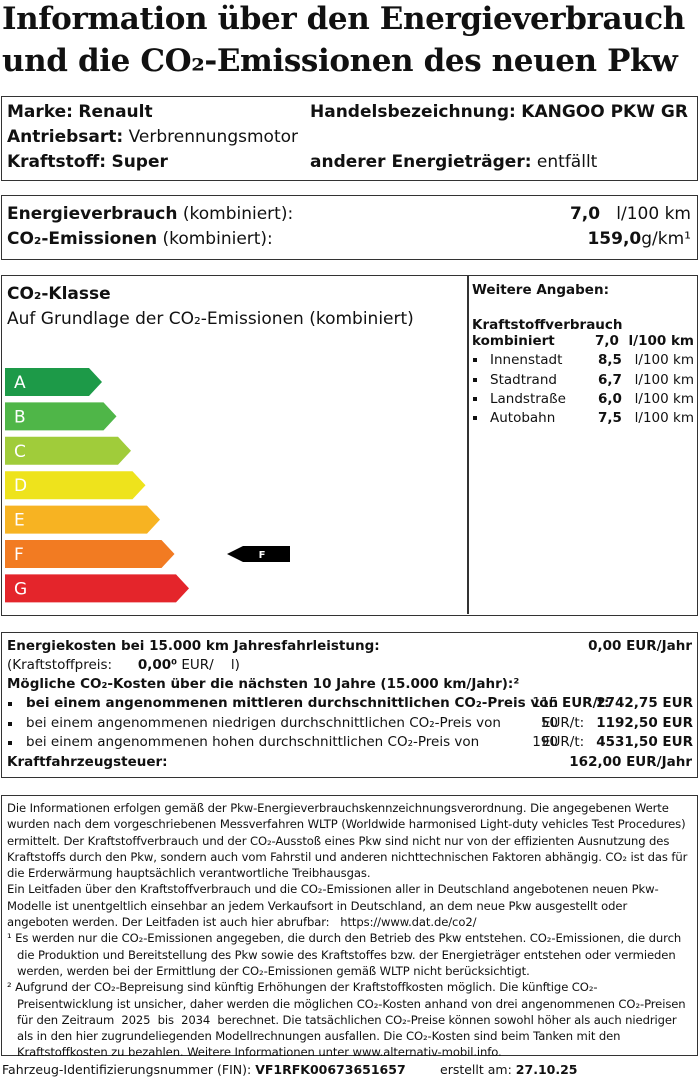 The height and width of the screenshot is (1080, 700). I want to click on trade-name-label: Handelsbezeichnung:, so click(413, 112).